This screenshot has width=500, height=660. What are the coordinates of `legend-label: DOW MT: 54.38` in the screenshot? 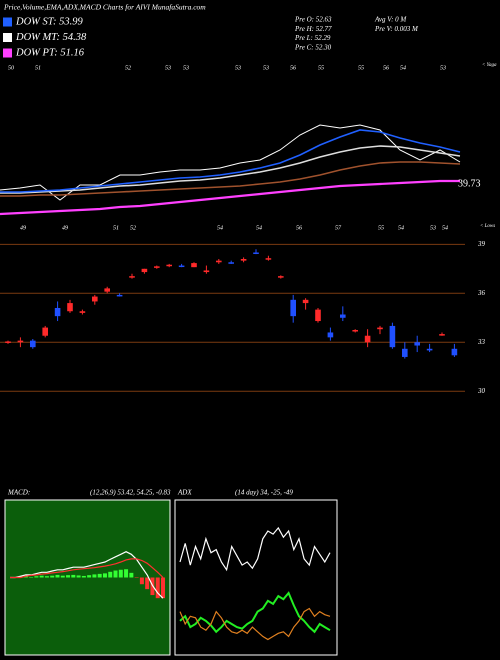 It's located at (51, 37).